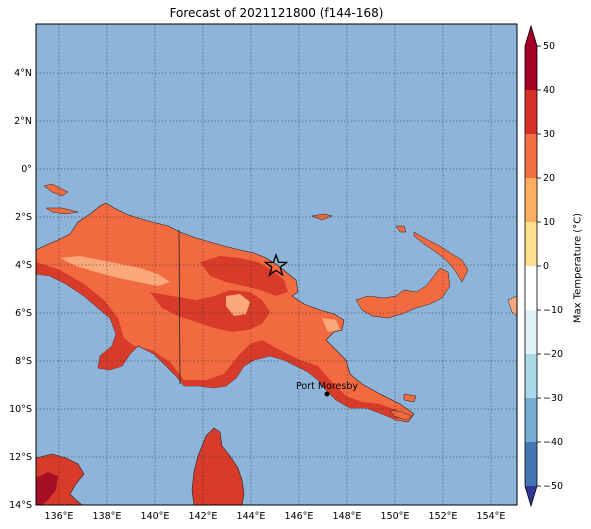 Image resolution: width=591 pixels, height=529 pixels. Describe the element at coordinates (62, 211) in the screenshot. I see `island-yapen` at that location.